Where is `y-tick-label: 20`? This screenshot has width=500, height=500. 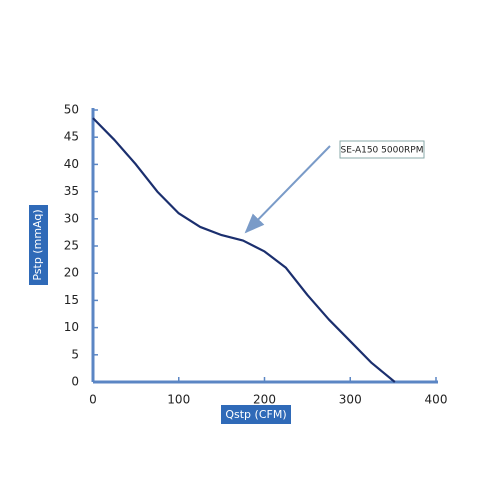 y-tick-label: 20 is located at coordinates (71, 273).